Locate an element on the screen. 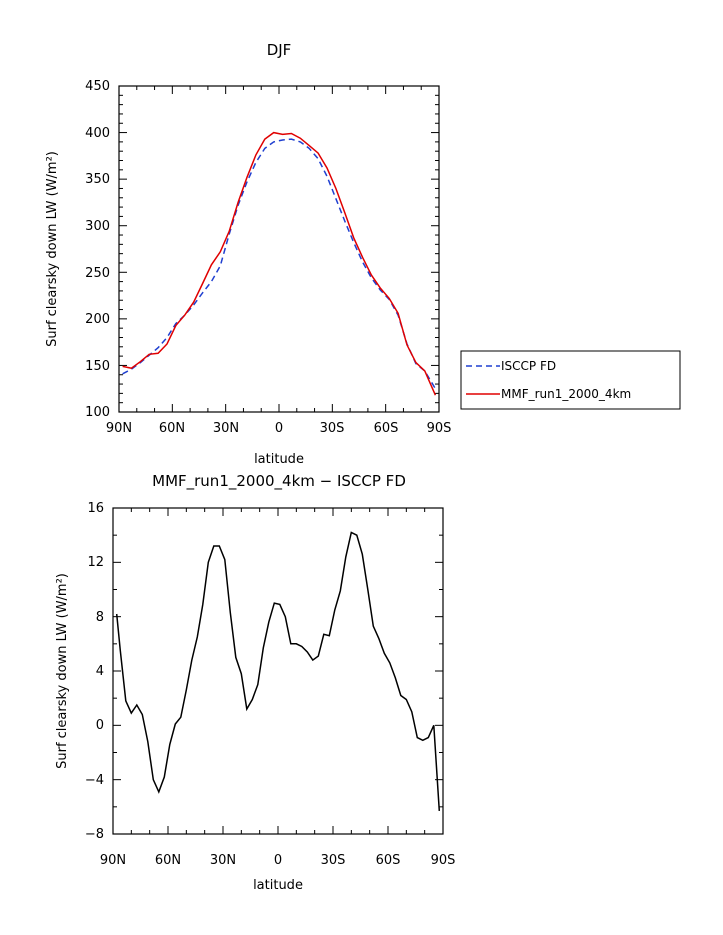 The width and height of the screenshot is (723, 935). chart-bottom-y-tick-label: 8 is located at coordinates (100, 617).